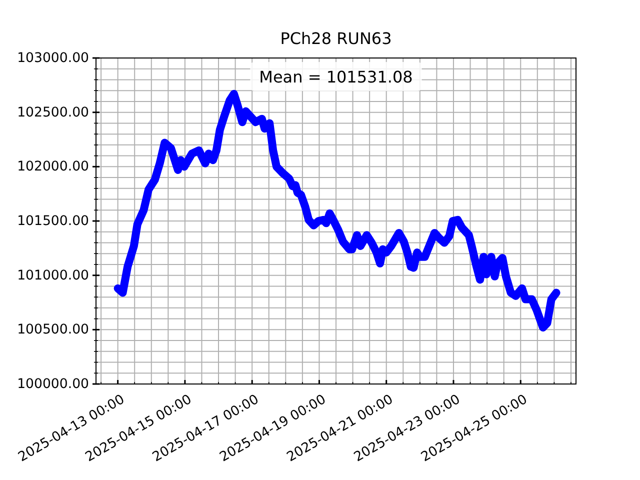  What do you see at coordinates (53, 58) in the screenshot?
I see `y-tick-label: 103000.00` at bounding box center [53, 58].